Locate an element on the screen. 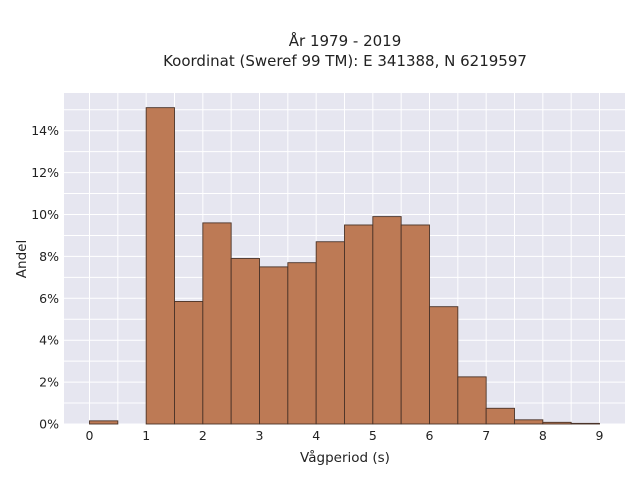 The image size is (640, 480). x-tick-label: 7 is located at coordinates (486, 435).